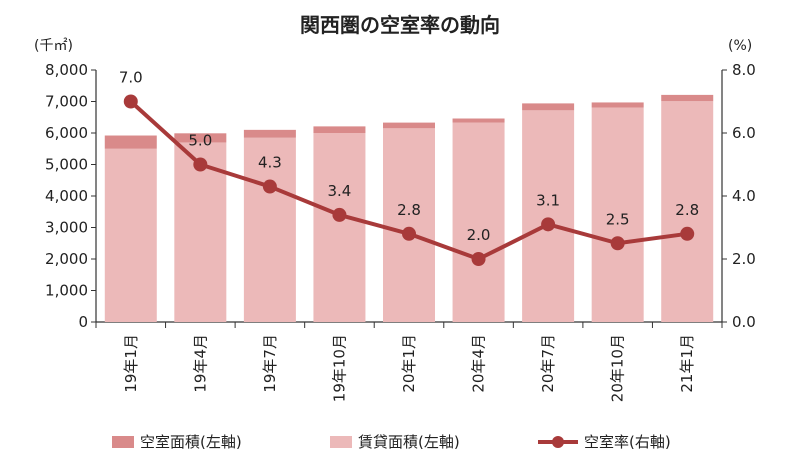 The image size is (800, 464). What do you see at coordinates (66, 133) in the screenshot?
I see `left-tick-label: 6,000` at bounding box center [66, 133].